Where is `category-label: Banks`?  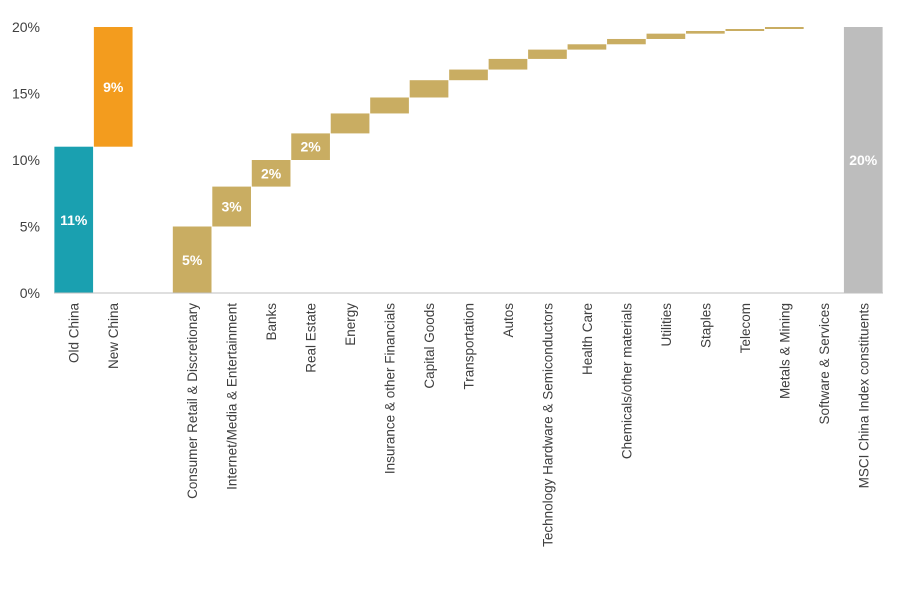
category-label: Banks is located at coordinates (271, 322).